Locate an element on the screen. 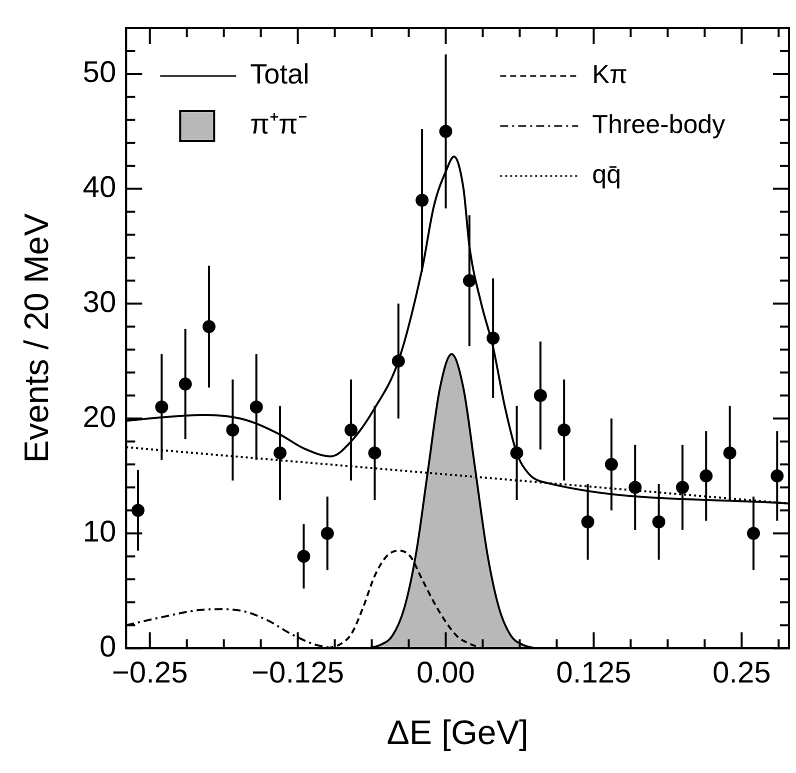 The image size is (796, 773). legend-label: π⁺π⁻ is located at coordinates (278, 124).